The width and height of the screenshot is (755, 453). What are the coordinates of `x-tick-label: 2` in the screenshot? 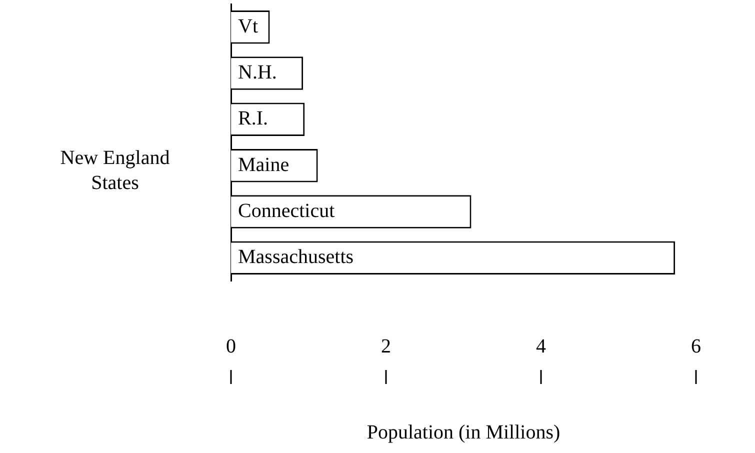 It's located at (386, 346).